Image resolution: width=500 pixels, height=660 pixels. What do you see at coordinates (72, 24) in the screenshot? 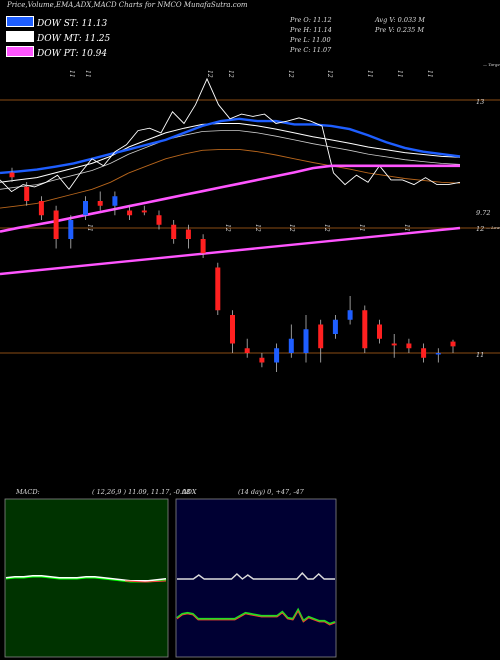
I see `legend-label-st: DOW ST: 11.13` at bounding box center [72, 24].